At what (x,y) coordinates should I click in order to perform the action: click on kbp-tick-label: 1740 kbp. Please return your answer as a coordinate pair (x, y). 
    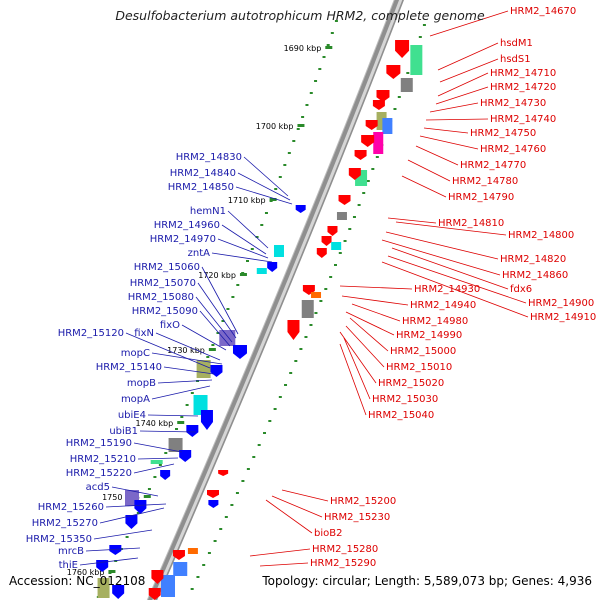
    Looking at the image, I should click on (155, 423).